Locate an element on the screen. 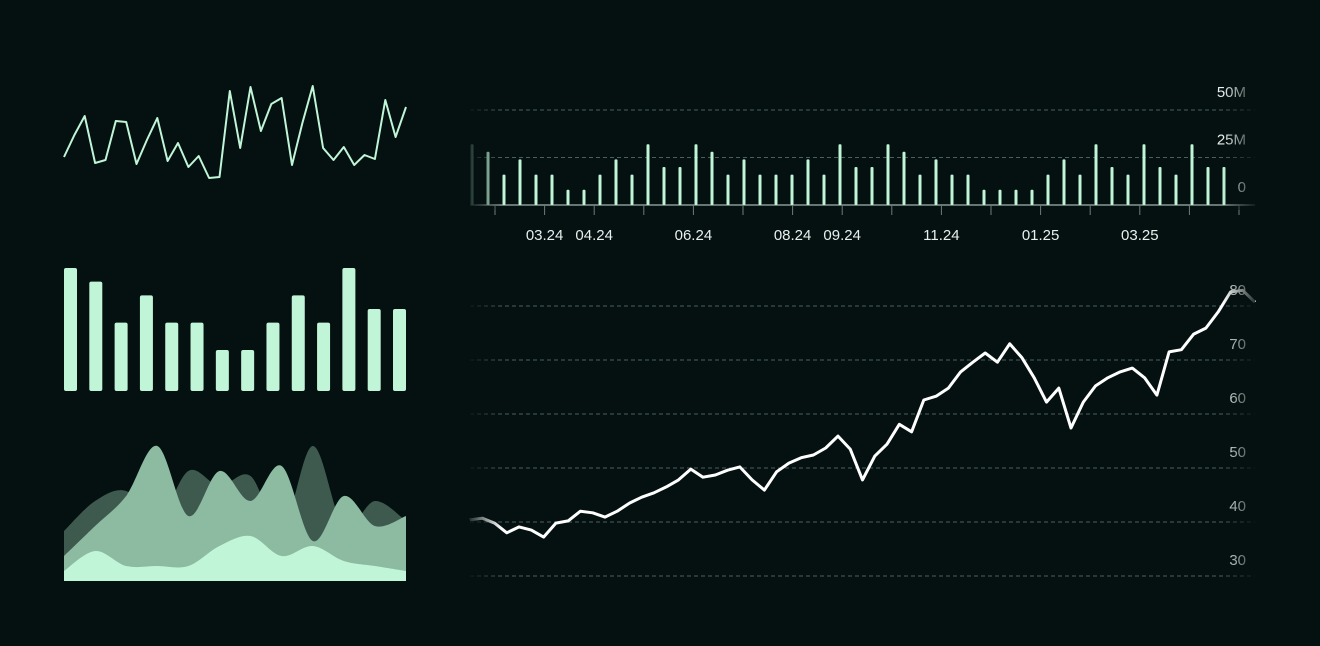  line is located at coordinates (235, 132).